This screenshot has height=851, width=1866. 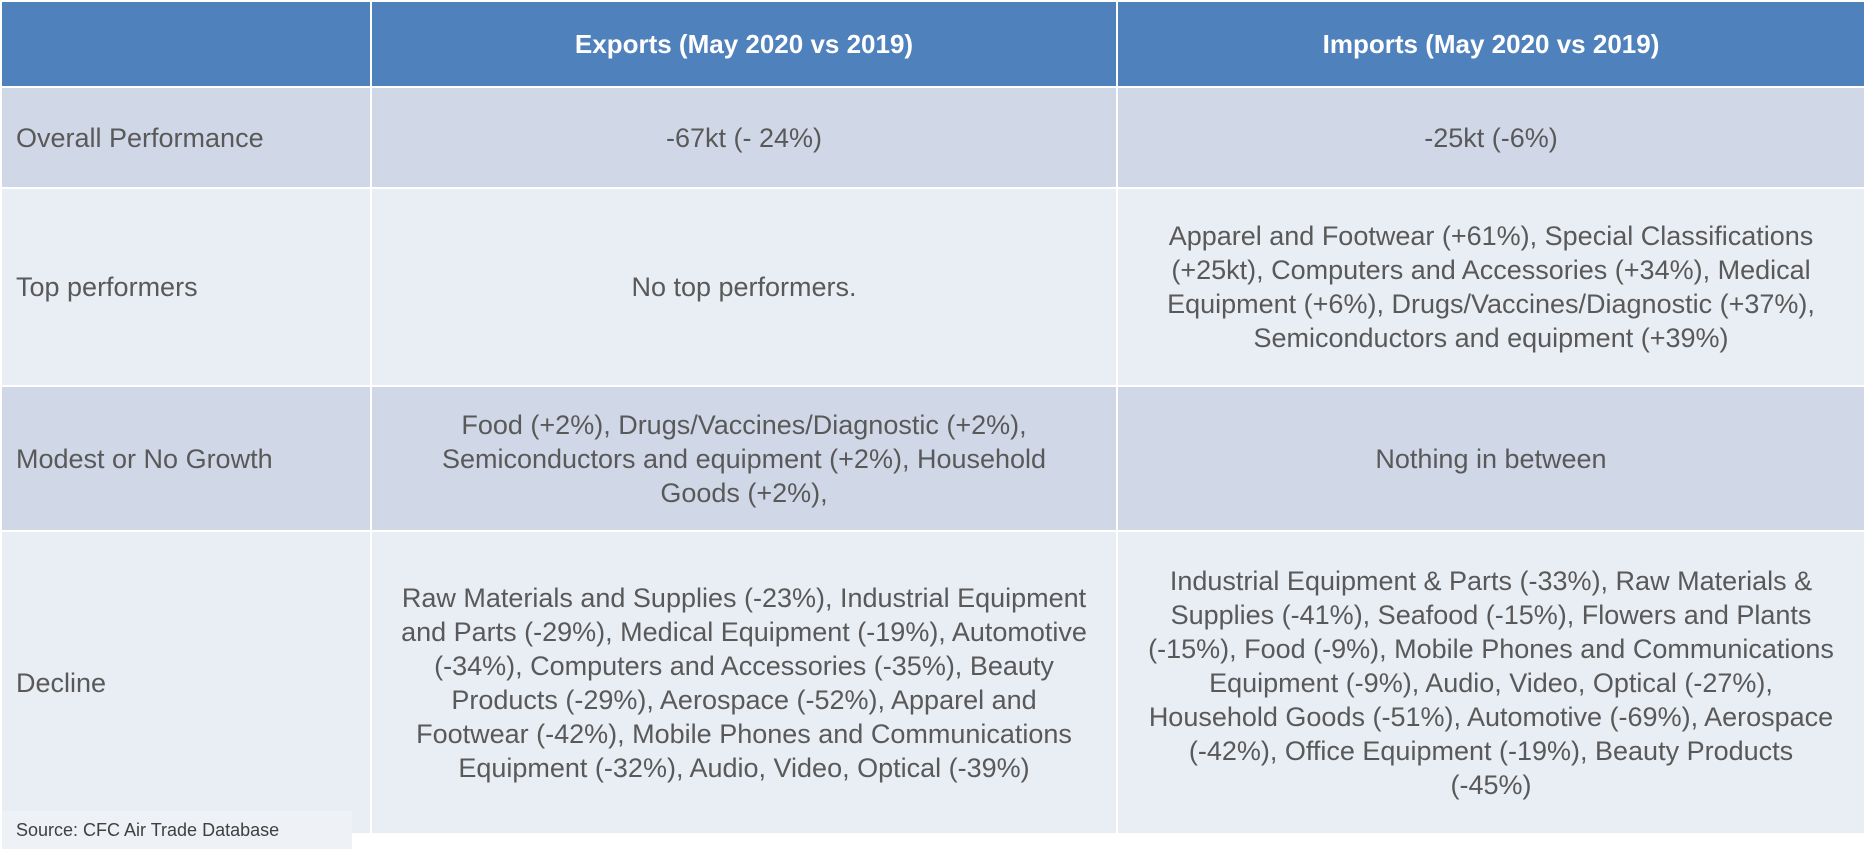 What do you see at coordinates (177, 830) in the screenshot?
I see `source-note: Source: CFC Air Trade Database` at bounding box center [177, 830].